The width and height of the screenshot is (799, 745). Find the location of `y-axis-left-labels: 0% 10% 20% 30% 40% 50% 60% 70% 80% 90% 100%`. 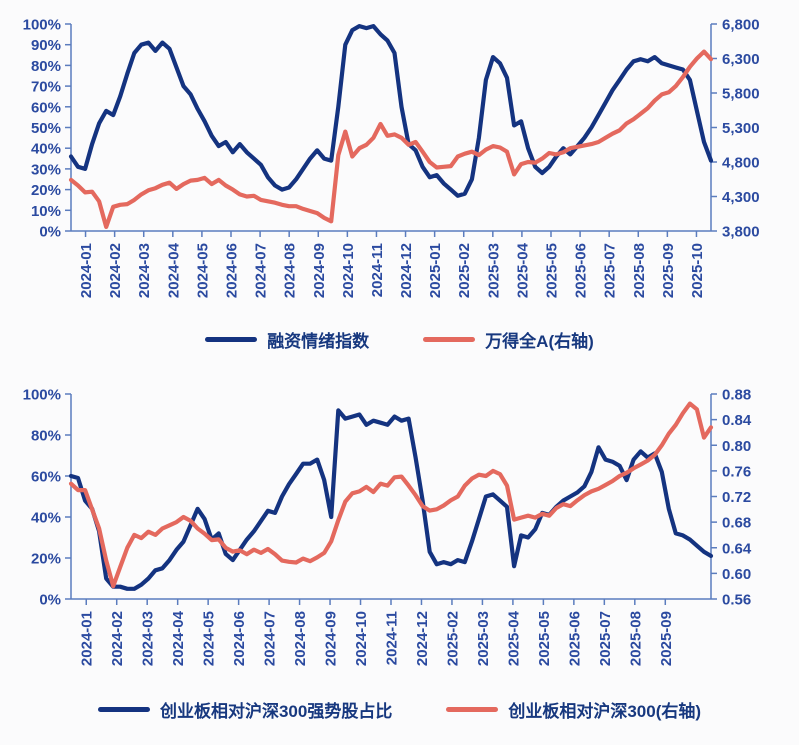

y-axis-left-labels: 0% 10% 20% 30% 40% 50% 60% 70% 80% 90% 100% is located at coordinates (47, 129).